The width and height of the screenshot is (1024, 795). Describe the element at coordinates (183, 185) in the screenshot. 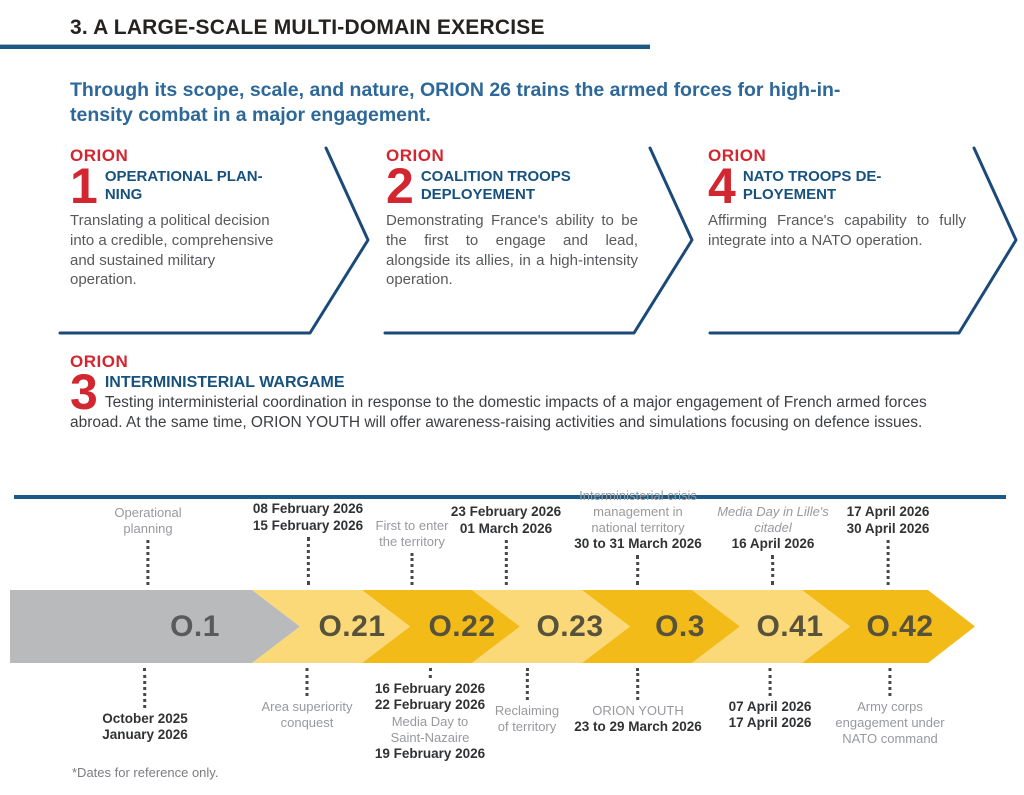

I see `phase-heading: OPERATIONAL PLAN- NING` at that location.